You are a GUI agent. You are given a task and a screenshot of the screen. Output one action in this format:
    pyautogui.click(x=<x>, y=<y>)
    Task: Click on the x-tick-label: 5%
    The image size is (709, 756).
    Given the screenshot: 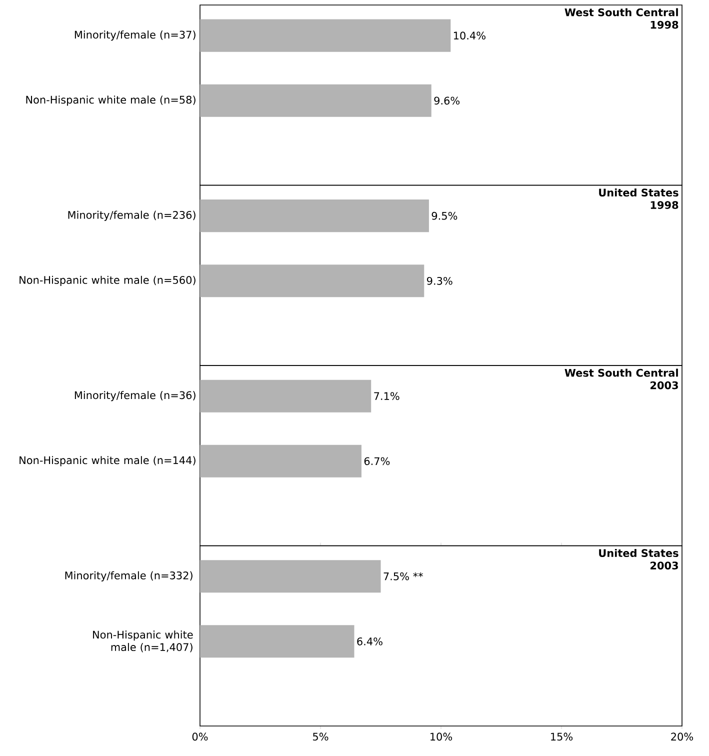 What is the action you would take?
    pyautogui.click(x=320, y=736)
    